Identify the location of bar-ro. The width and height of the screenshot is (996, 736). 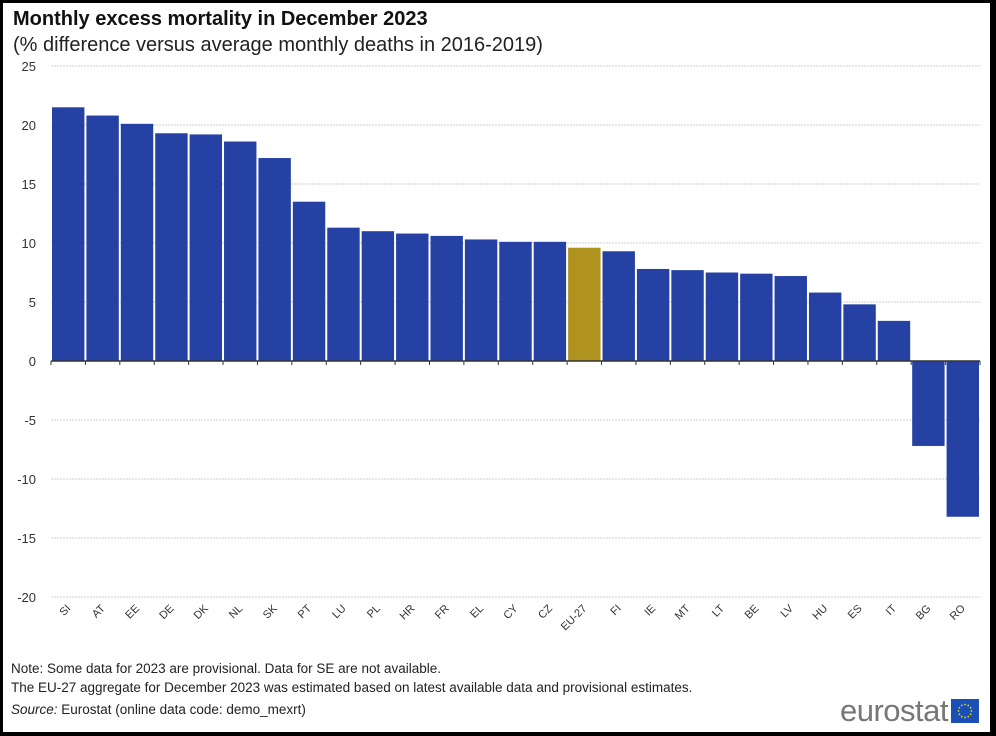
(962, 439).